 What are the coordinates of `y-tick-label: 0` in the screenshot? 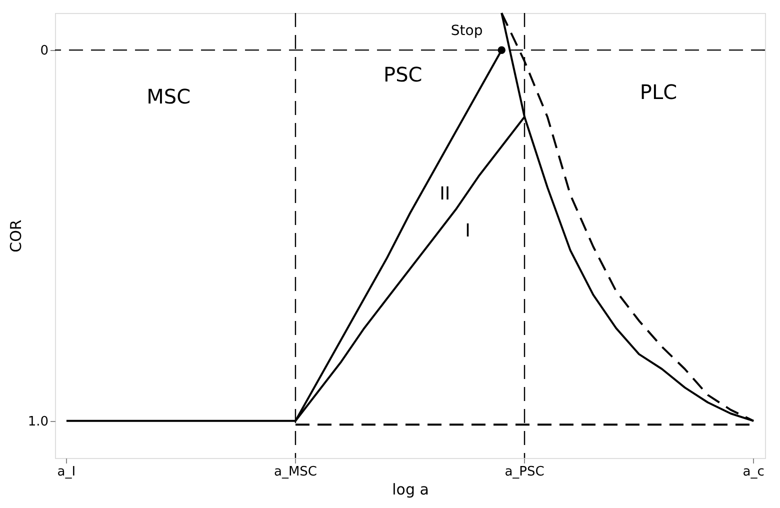 It's located at (44, 51).